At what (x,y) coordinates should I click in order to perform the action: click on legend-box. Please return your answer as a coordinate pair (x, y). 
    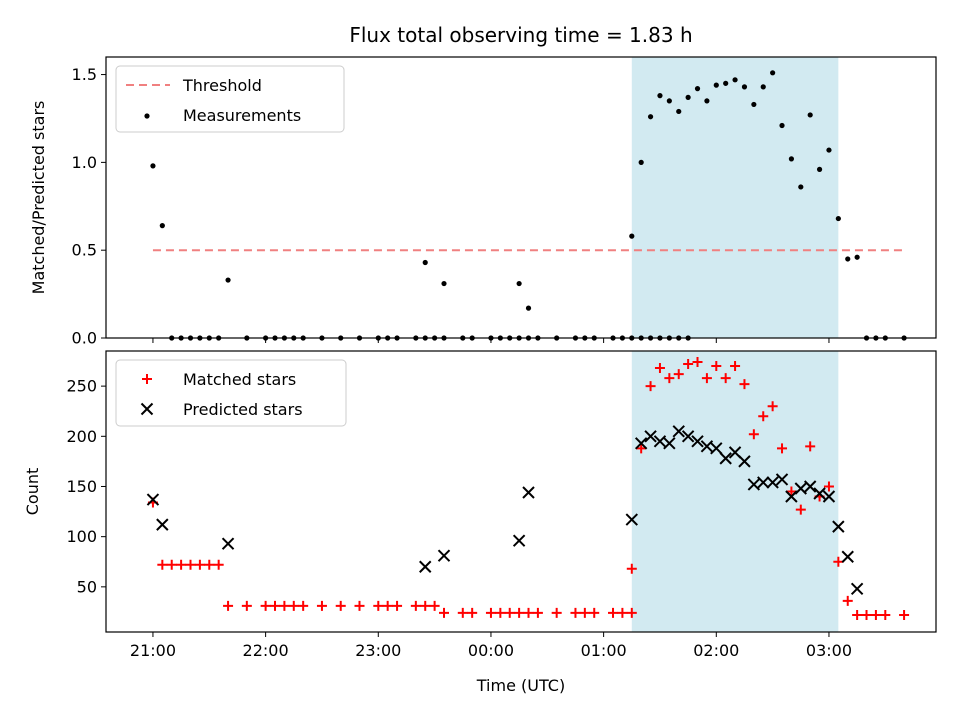
    Looking at the image, I should click on (231, 393).